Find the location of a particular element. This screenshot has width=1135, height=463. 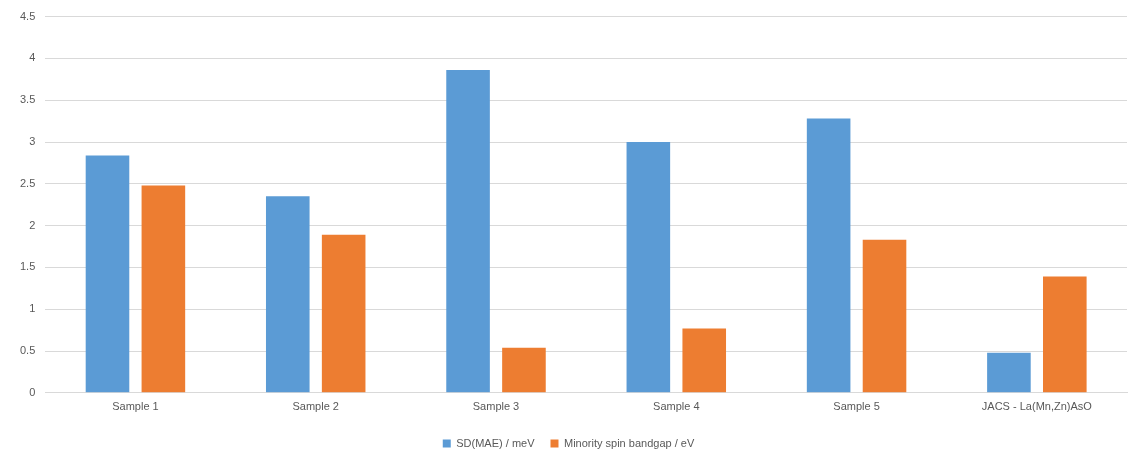

x-tick-label: Sample 1 is located at coordinates (135, 406).